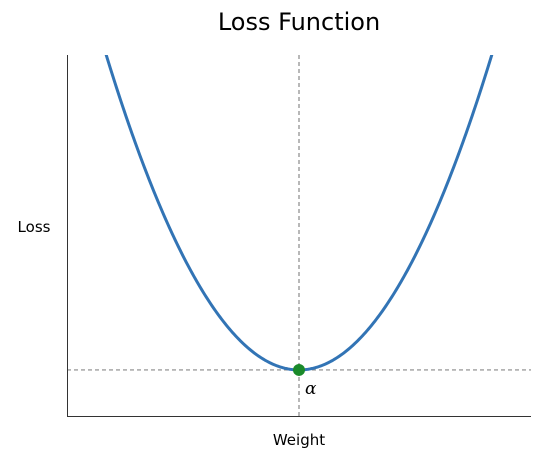 The height and width of the screenshot is (462, 543). Describe the element at coordinates (299, 369) in the screenshot. I see `minimum-point-marker` at that location.